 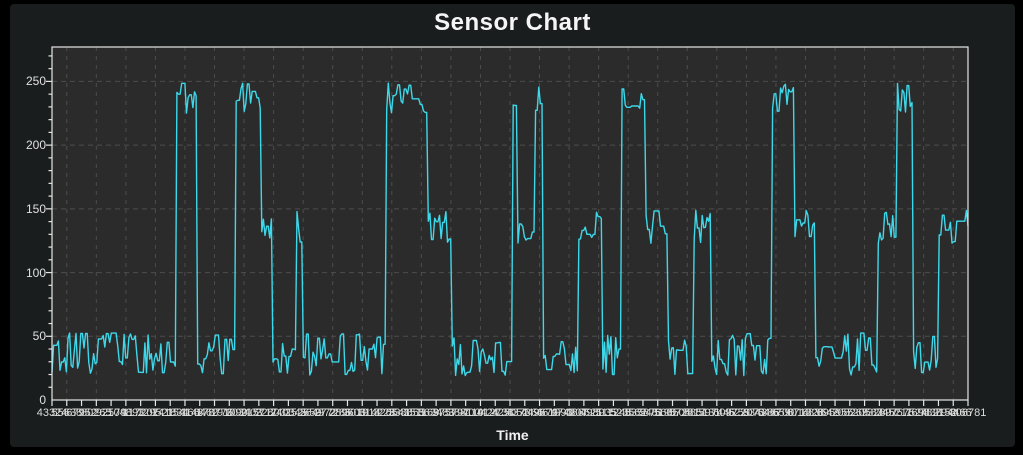 I want to click on x-tick-label: 425052, so click(x=510, y=413).